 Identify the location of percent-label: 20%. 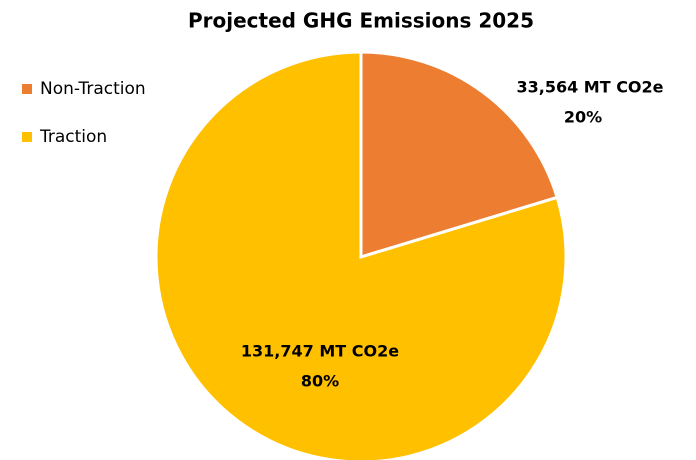
(583, 117).